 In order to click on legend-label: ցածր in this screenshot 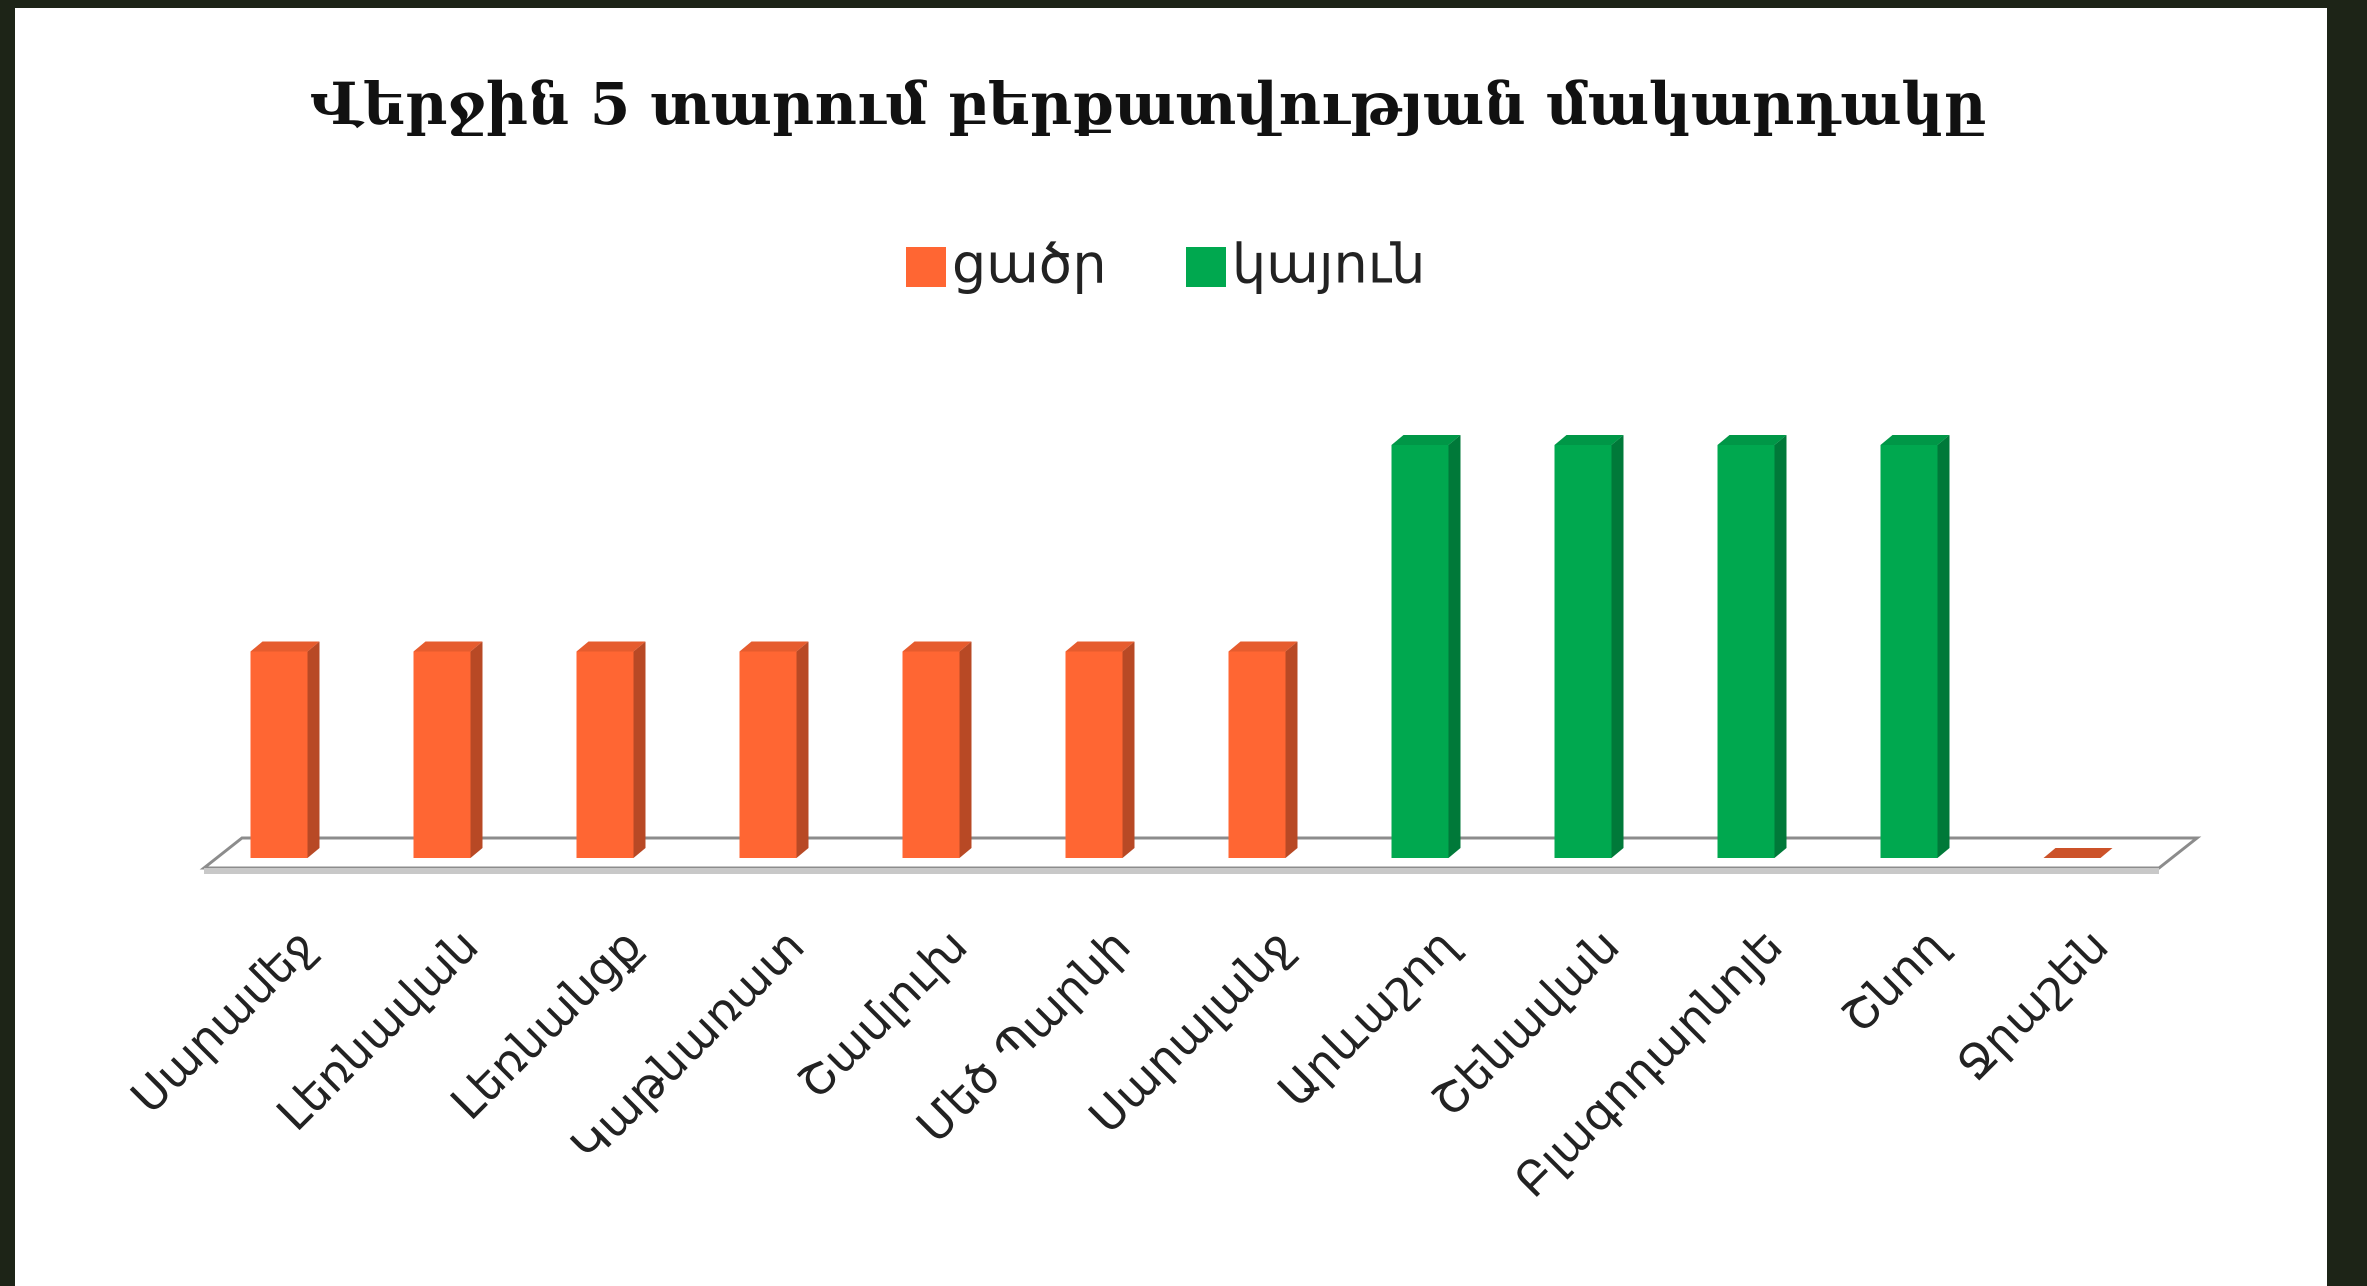, I will do `click(1029, 264)`.